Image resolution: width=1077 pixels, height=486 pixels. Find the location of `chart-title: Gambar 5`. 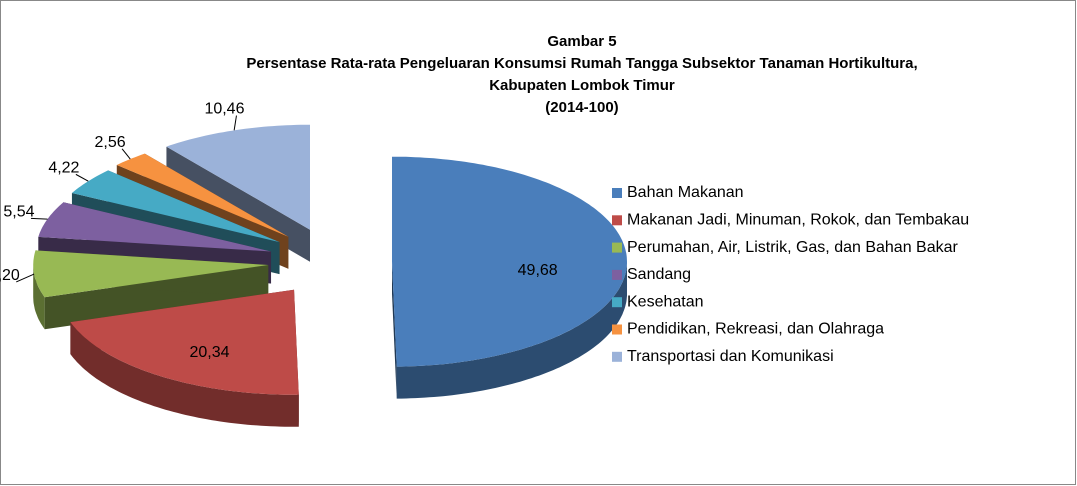

chart-title: Gambar 5 is located at coordinates (581, 41).